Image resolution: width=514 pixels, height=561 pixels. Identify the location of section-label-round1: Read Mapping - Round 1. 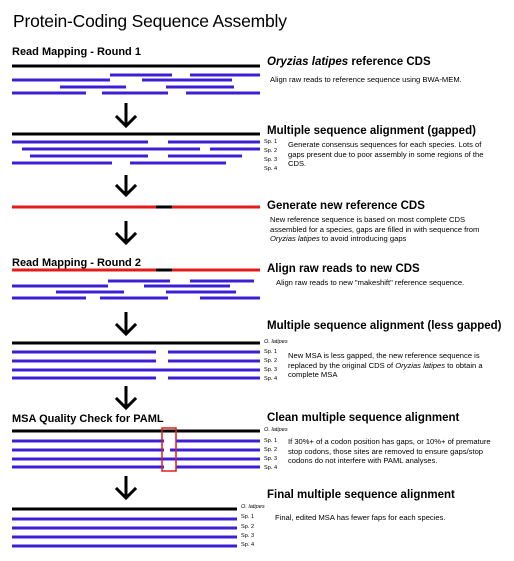
(76, 52).